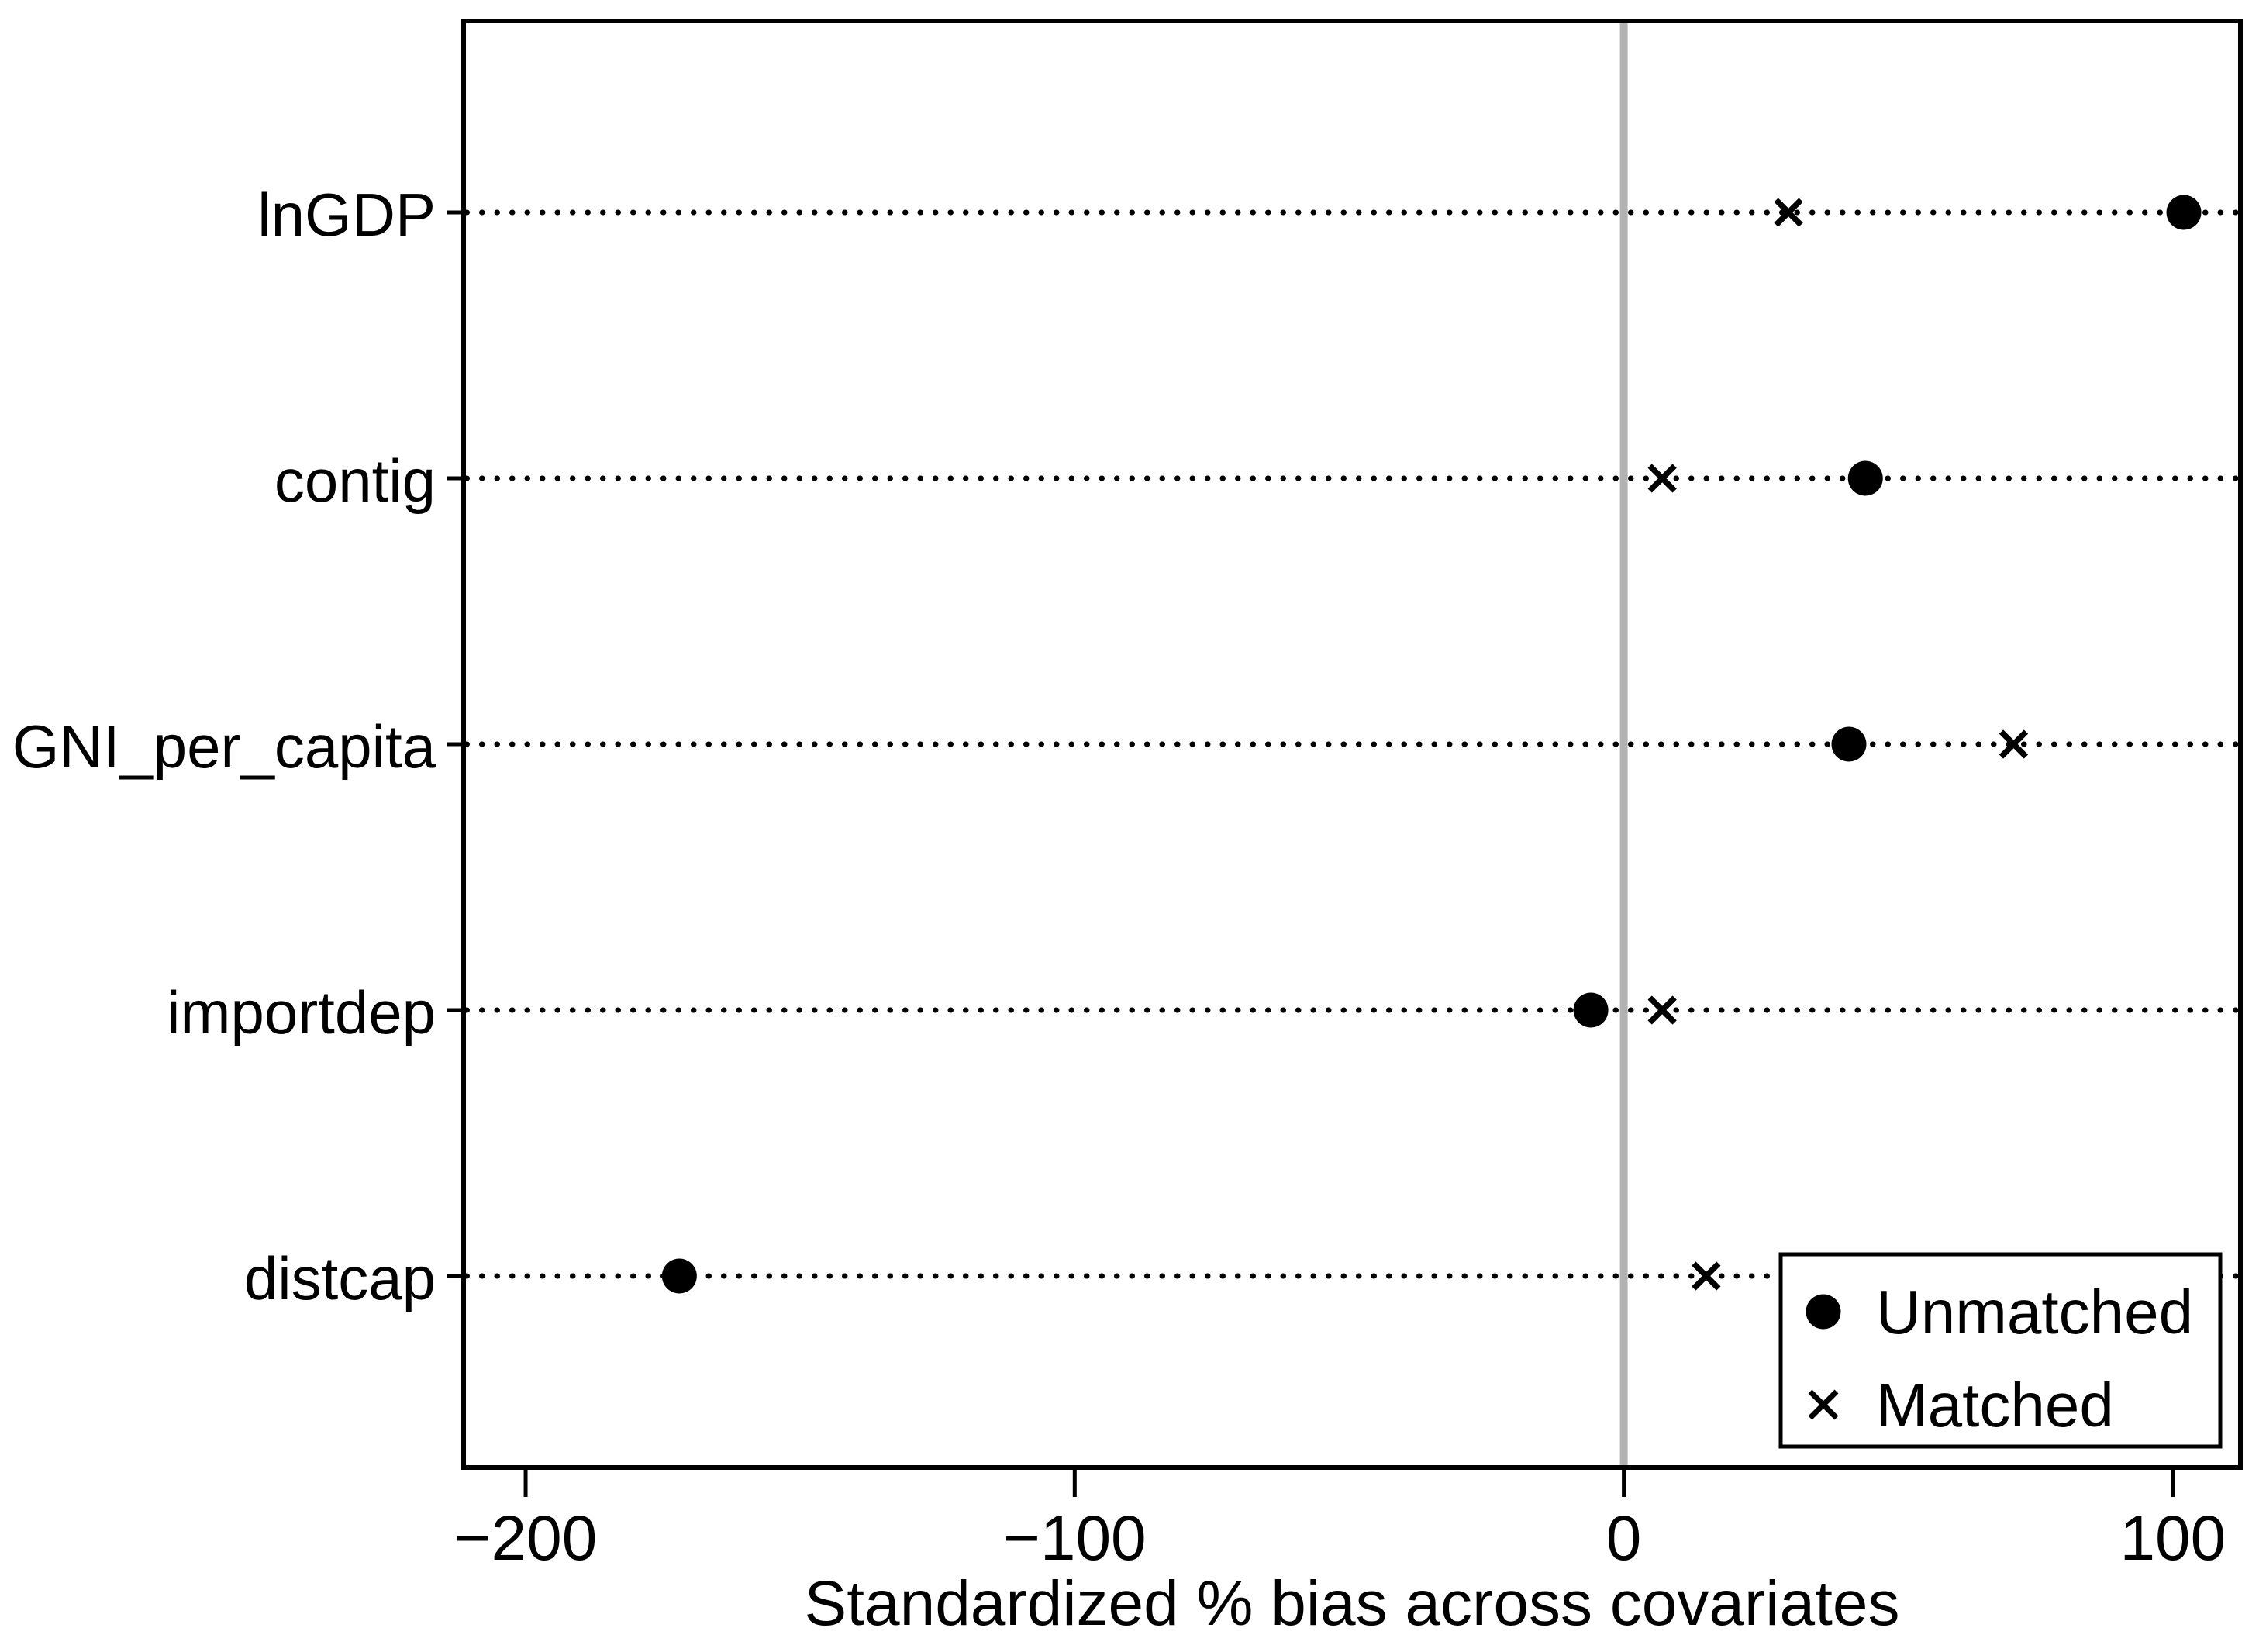  What do you see at coordinates (302, 1012) in the screenshot?
I see `category-label: importdep` at bounding box center [302, 1012].